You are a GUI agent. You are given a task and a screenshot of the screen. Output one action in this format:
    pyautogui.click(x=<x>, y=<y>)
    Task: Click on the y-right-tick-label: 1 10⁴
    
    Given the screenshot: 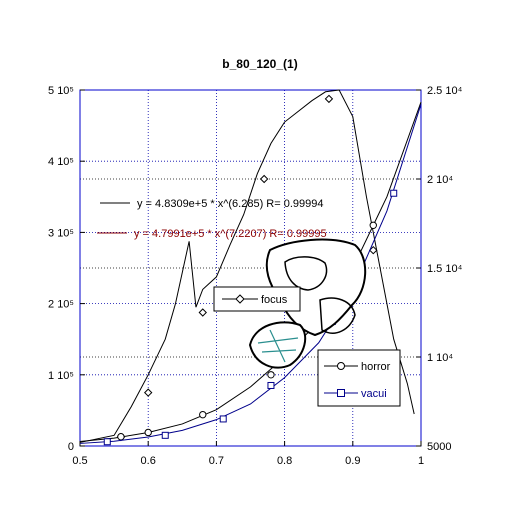 What is the action you would take?
    pyautogui.click(x=440, y=358)
    